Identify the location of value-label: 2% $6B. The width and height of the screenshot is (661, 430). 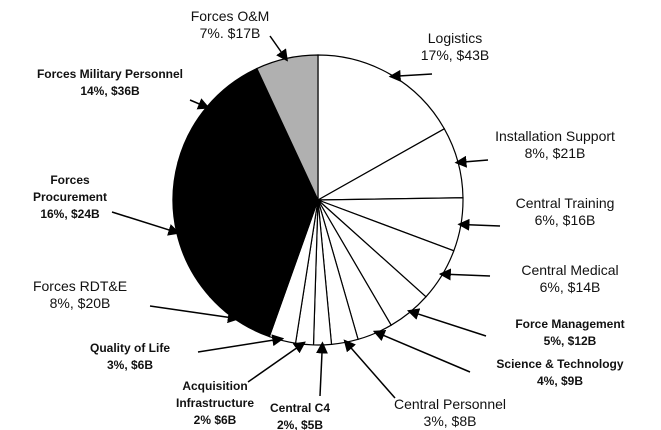
(215, 420).